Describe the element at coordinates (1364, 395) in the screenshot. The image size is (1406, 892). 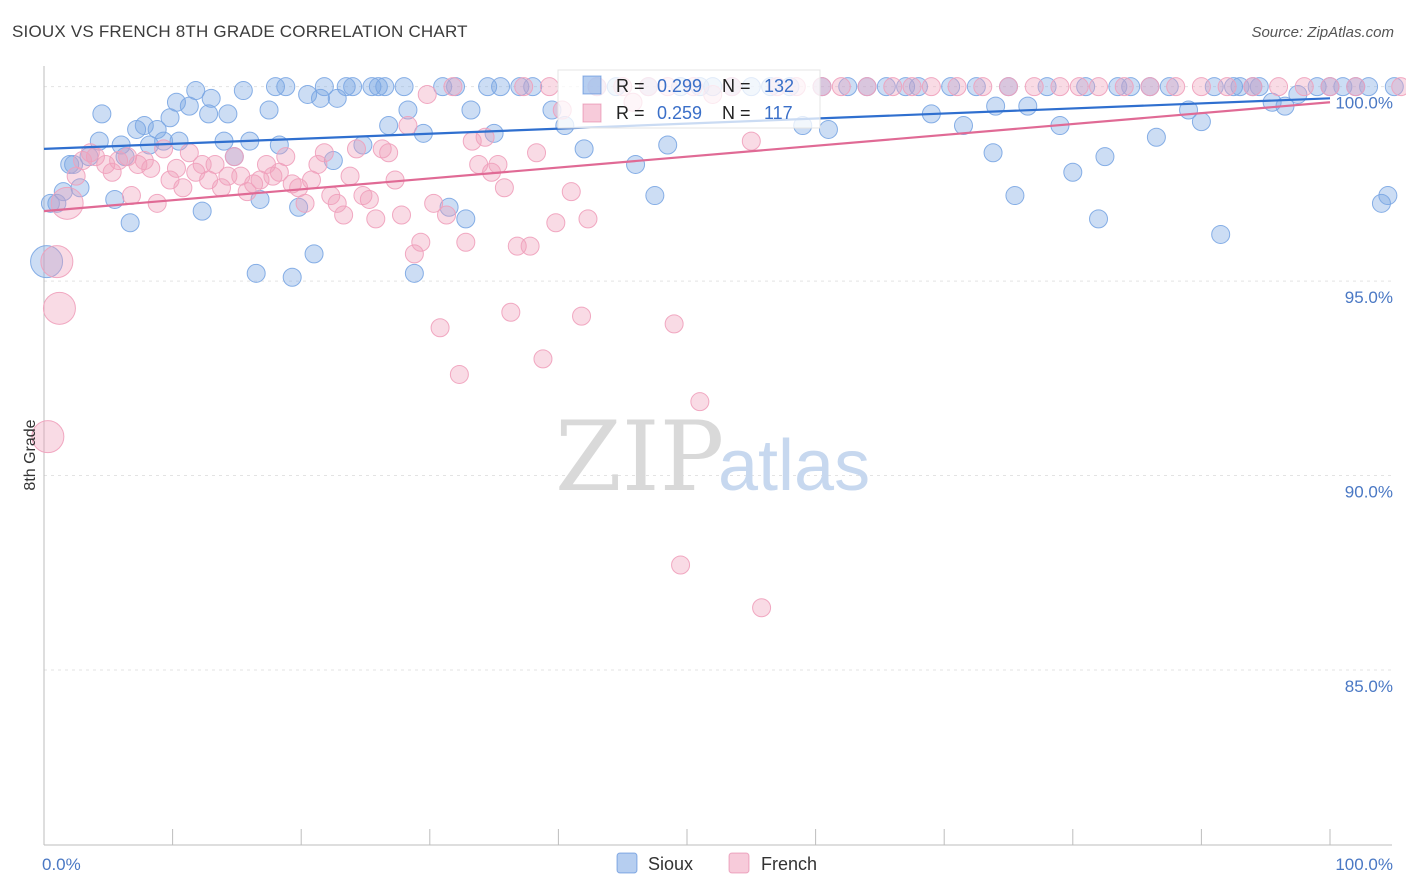
I see `y-tick-labels: 100.0% 95.0% 90.0% 85.0%` at that location.